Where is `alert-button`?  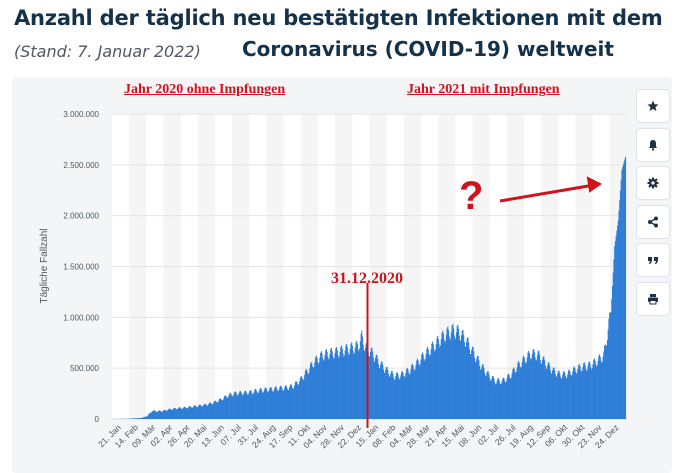 alert-button is located at coordinates (653, 144).